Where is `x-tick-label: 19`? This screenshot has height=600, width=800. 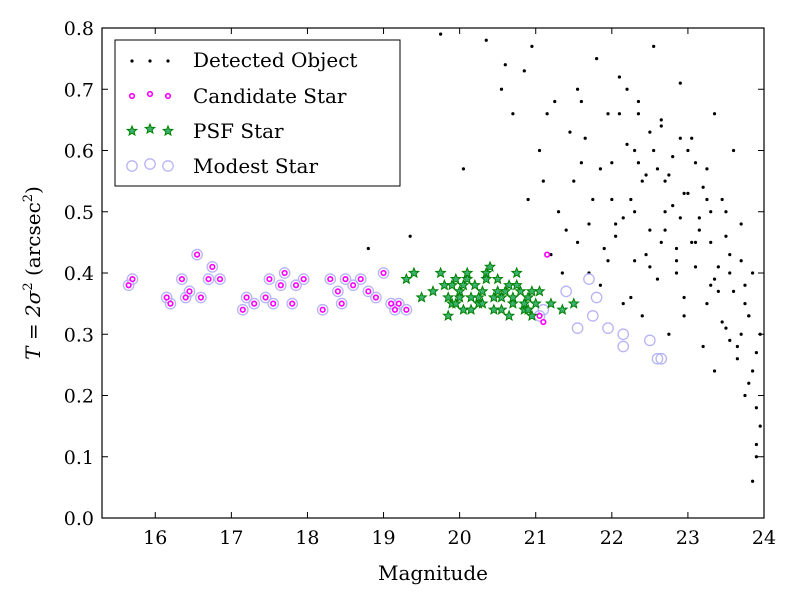 x-tick-label: 19 is located at coordinates (383, 538).